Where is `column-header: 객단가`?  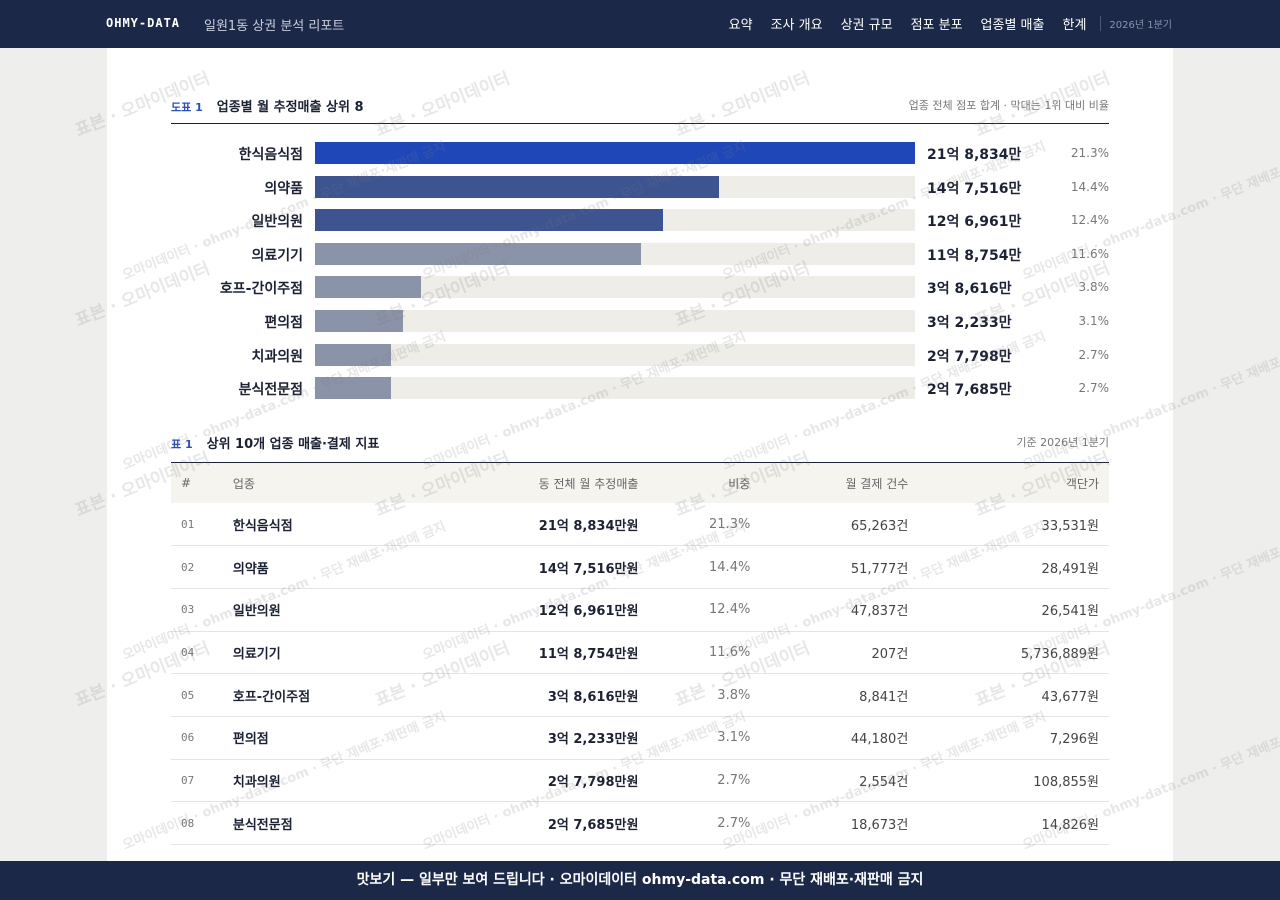
column-header: 객단가 is located at coordinates (1013, 483).